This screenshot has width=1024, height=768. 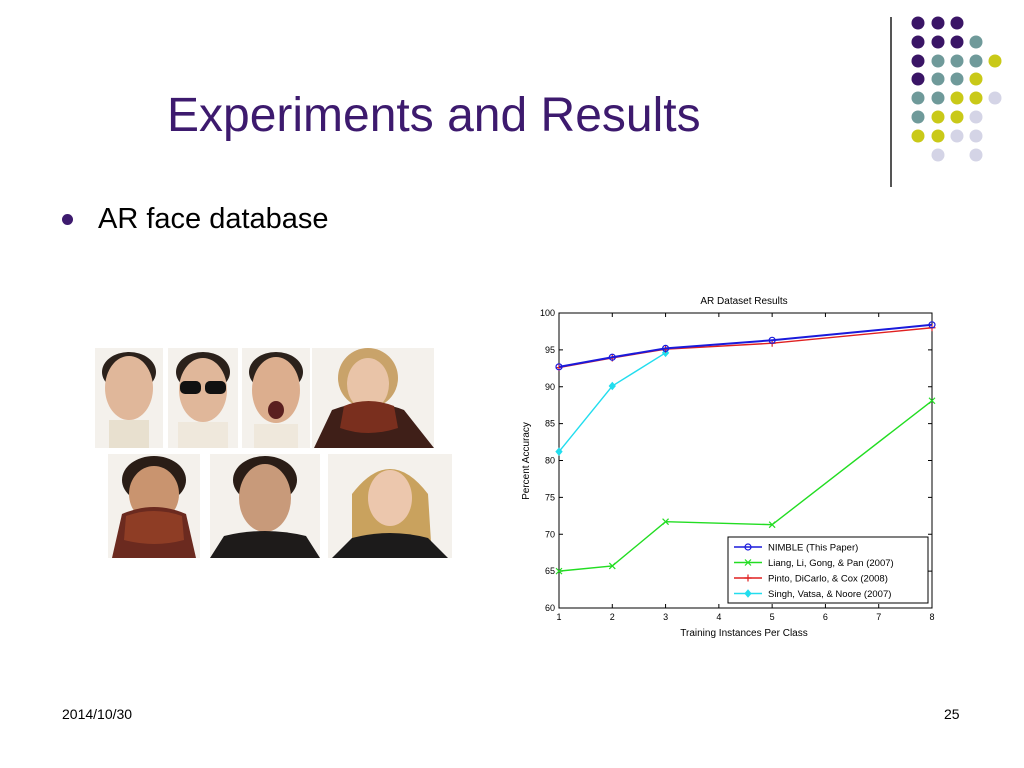 I want to click on decorative-dot-grid, so click(x=956, y=89).